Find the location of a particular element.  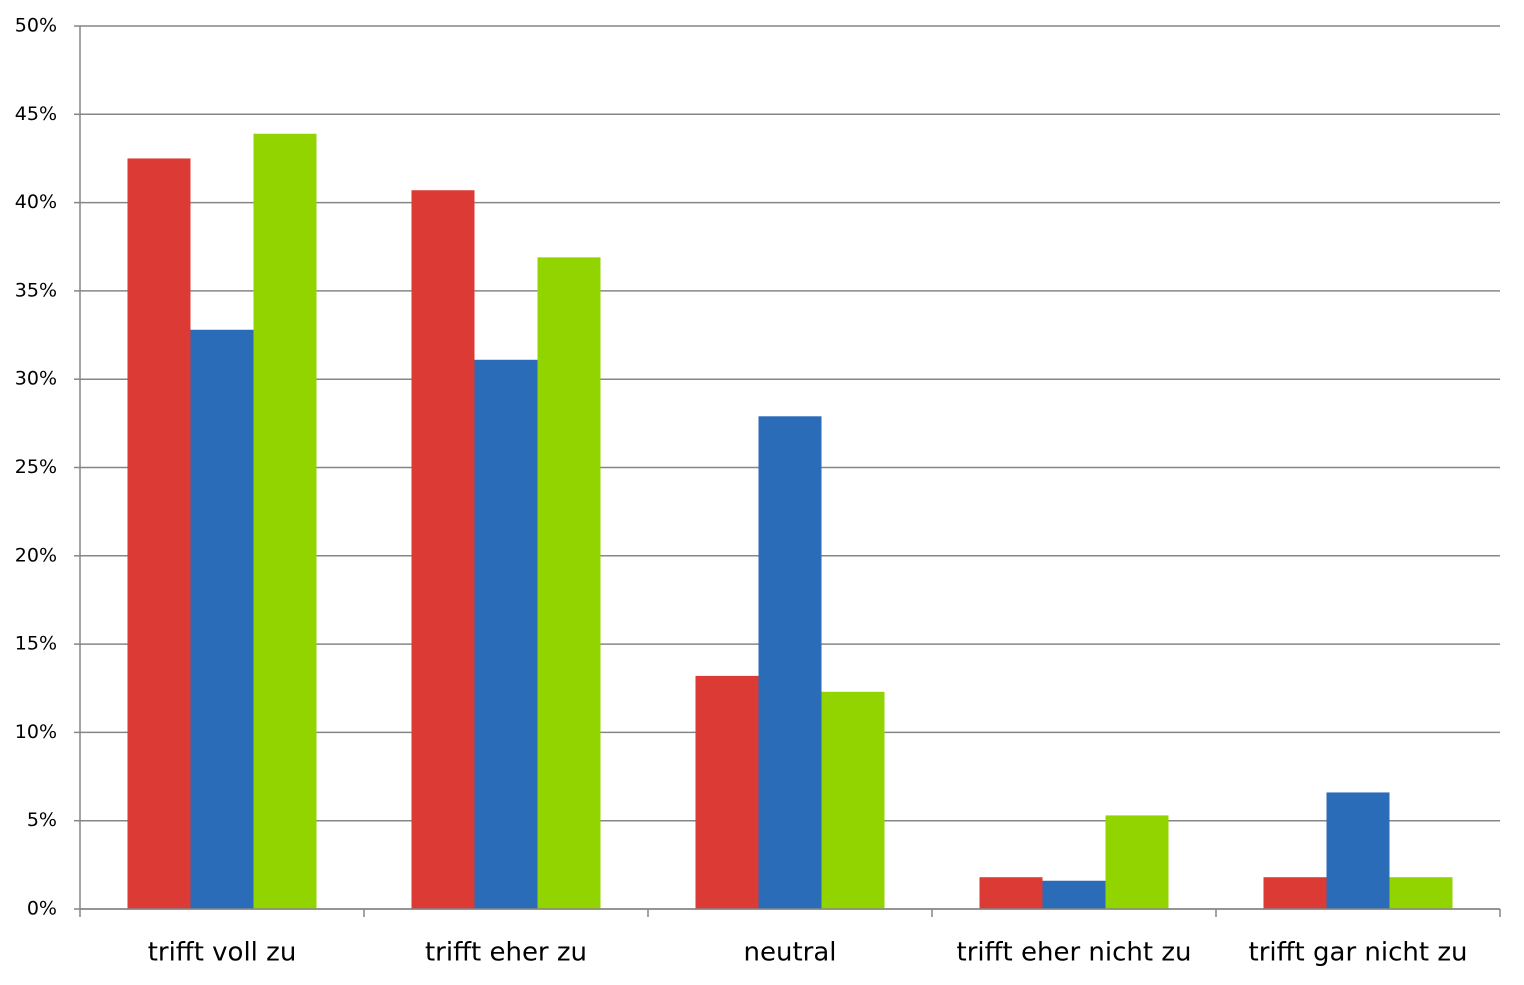

x-tick-label: trifft voll zu is located at coordinates (222, 953).